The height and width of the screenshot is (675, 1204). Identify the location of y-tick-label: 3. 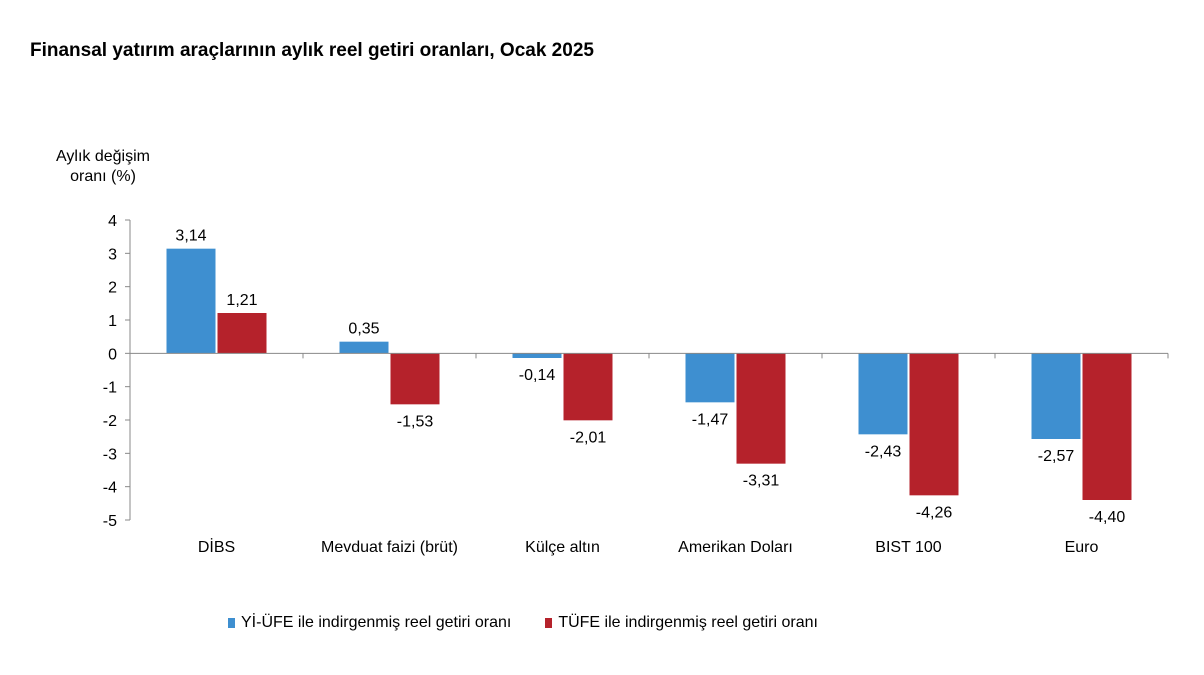
(112, 254).